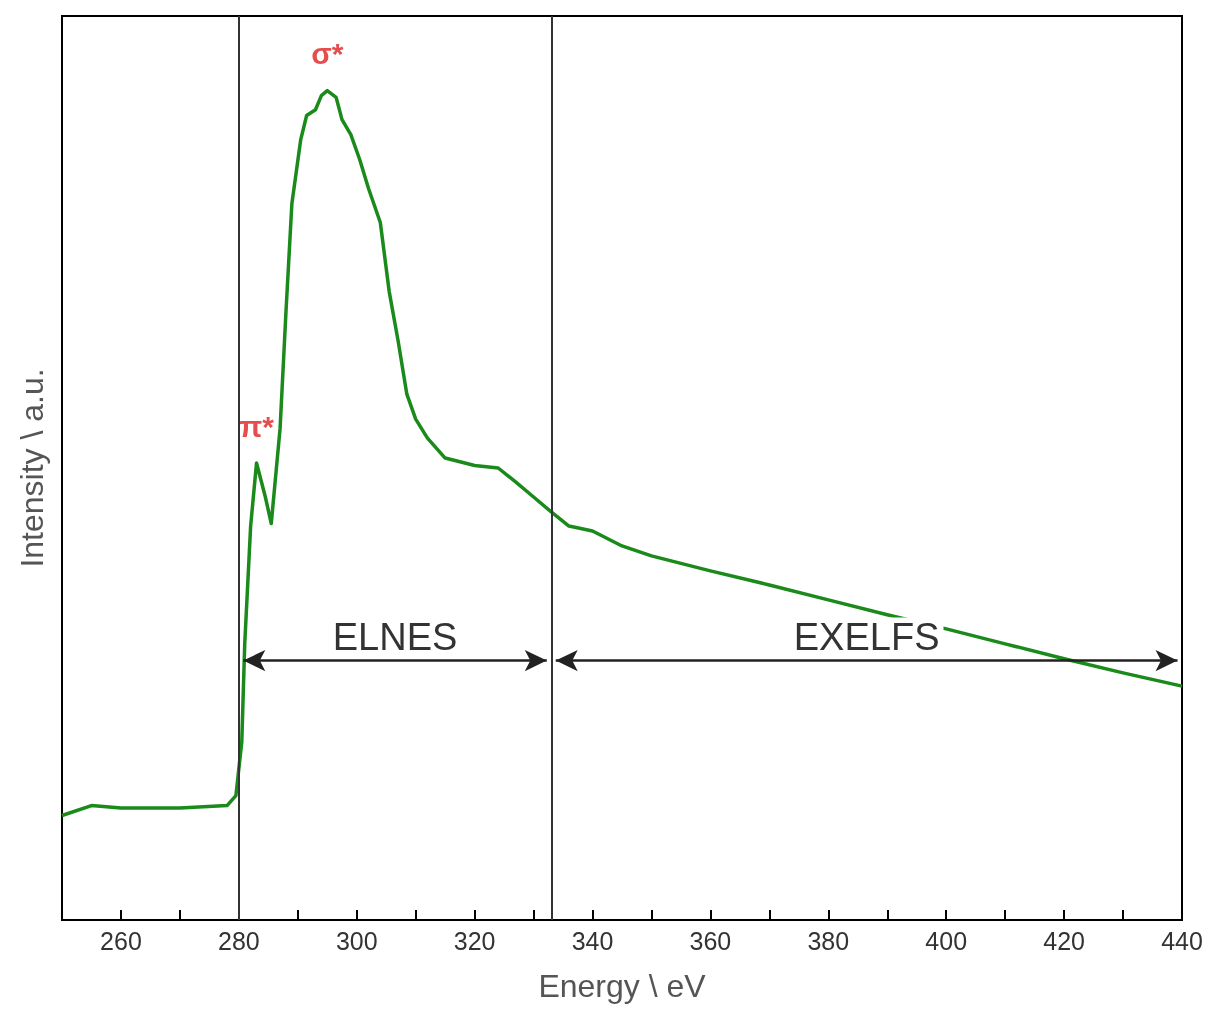 The height and width of the screenshot is (1018, 1220). What do you see at coordinates (710, 940) in the screenshot?
I see `x-tick-label: 360` at bounding box center [710, 940].